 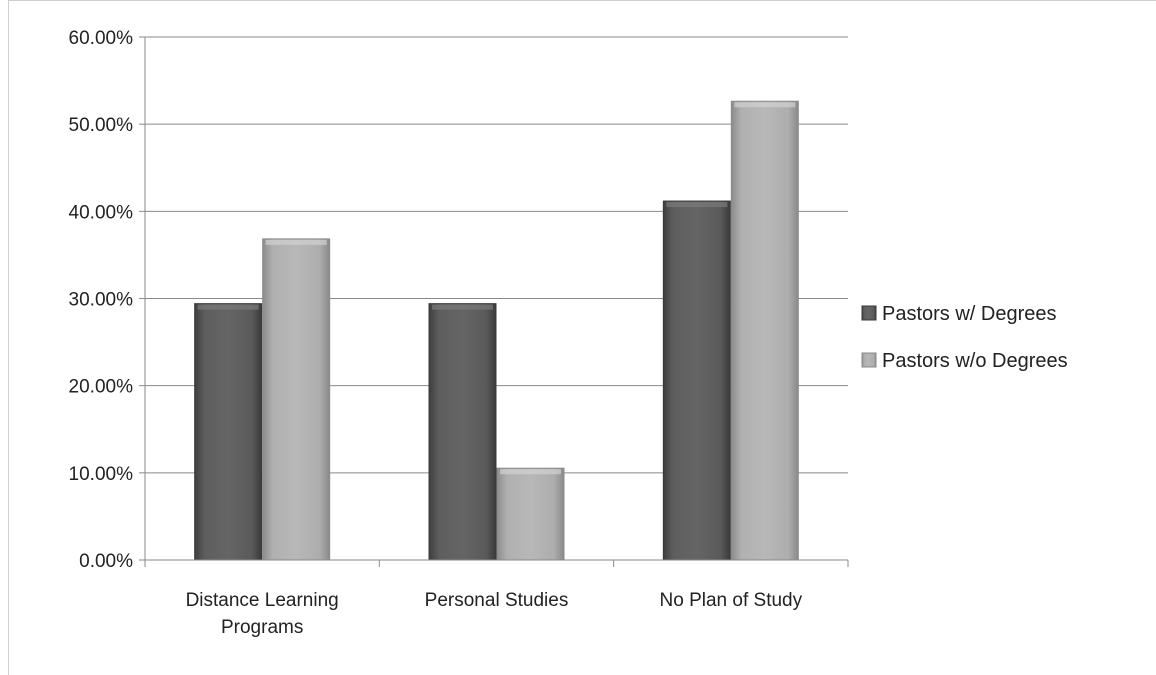 What do you see at coordinates (101, 212) in the screenshot?
I see `y-tick-label: 40.00%` at bounding box center [101, 212].